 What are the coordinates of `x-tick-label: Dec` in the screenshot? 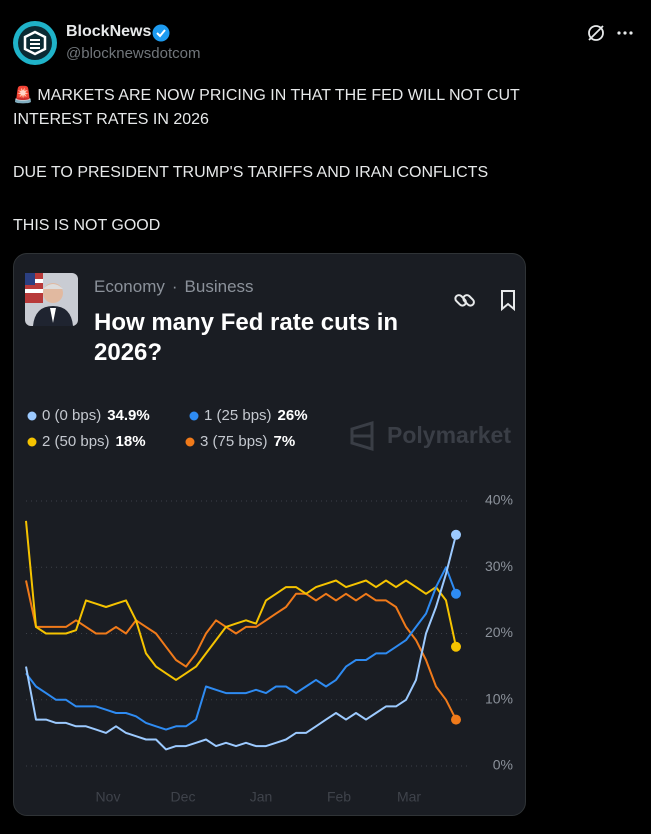 It's located at (183, 797).